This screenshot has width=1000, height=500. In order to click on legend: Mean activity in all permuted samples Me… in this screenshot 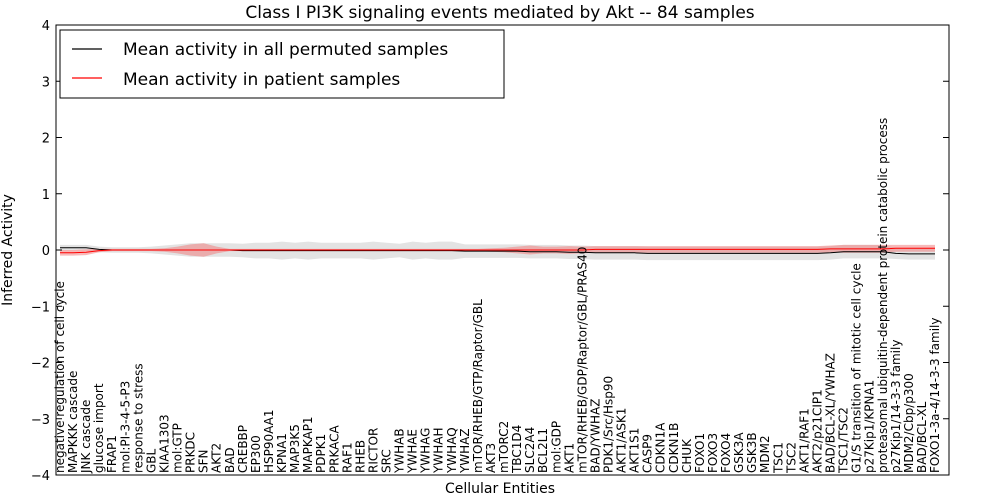, I will do `click(282, 64)`.